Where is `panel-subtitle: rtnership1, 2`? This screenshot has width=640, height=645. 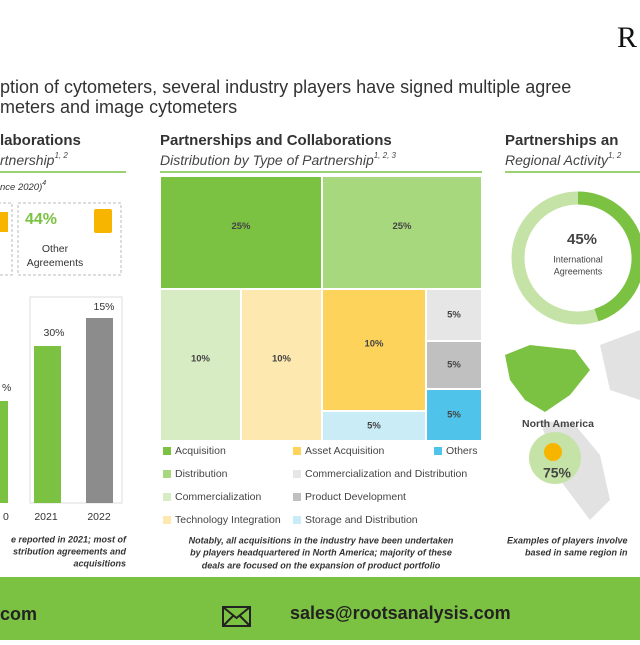 panel-subtitle: rtnership1, 2 is located at coordinates (34, 159).